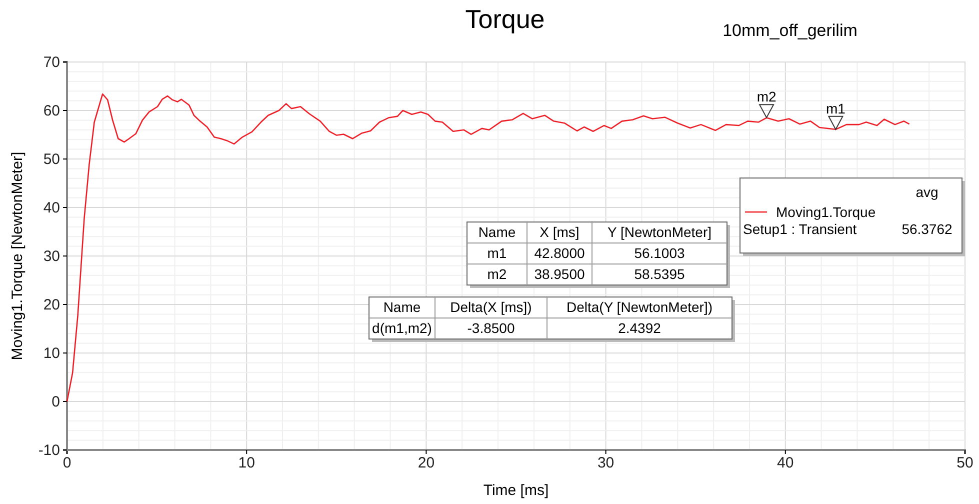 The width and height of the screenshot is (979, 504). What do you see at coordinates (809, 220) in the screenshot?
I see `legend-label: Moving1.Torque Setup1 : Transient` at bounding box center [809, 220].